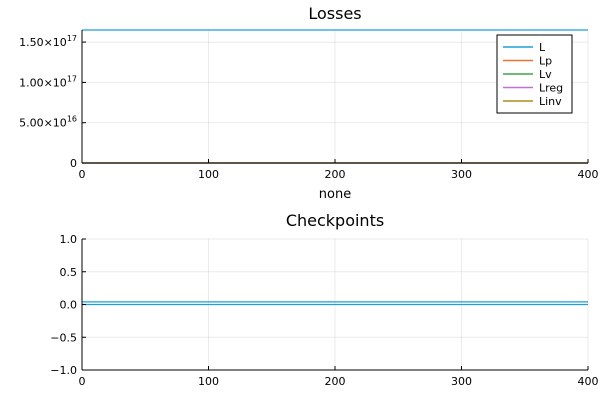 This screenshot has width=600, height=400. I want to click on legend-label: Linv, so click(550, 101).